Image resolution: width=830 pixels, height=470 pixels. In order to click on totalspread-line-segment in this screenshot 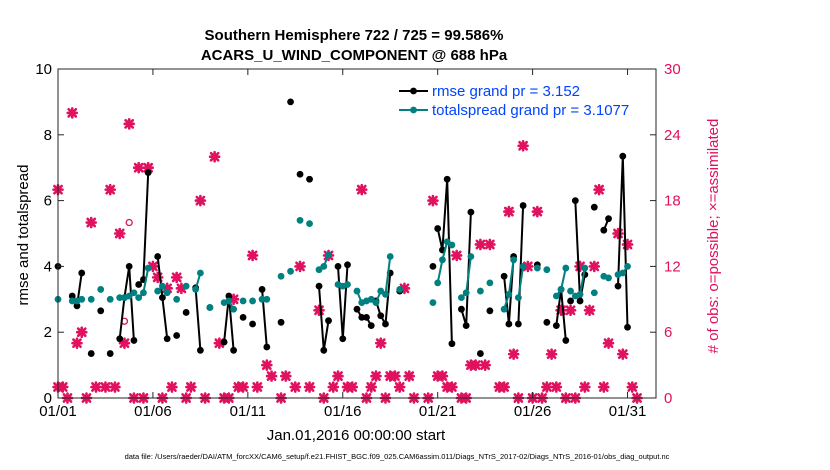, I will do `click(521, 282)`.